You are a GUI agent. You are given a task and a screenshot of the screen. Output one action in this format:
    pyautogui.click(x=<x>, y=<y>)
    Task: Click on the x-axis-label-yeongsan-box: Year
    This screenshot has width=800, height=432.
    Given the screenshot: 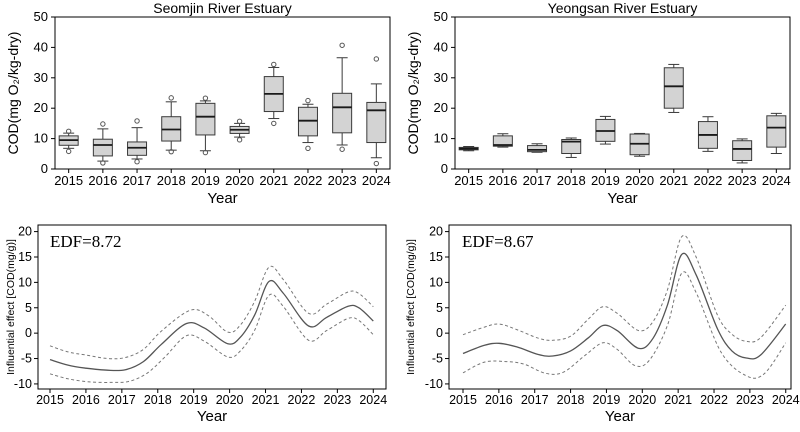 What is the action you would take?
    pyautogui.click(x=622, y=198)
    